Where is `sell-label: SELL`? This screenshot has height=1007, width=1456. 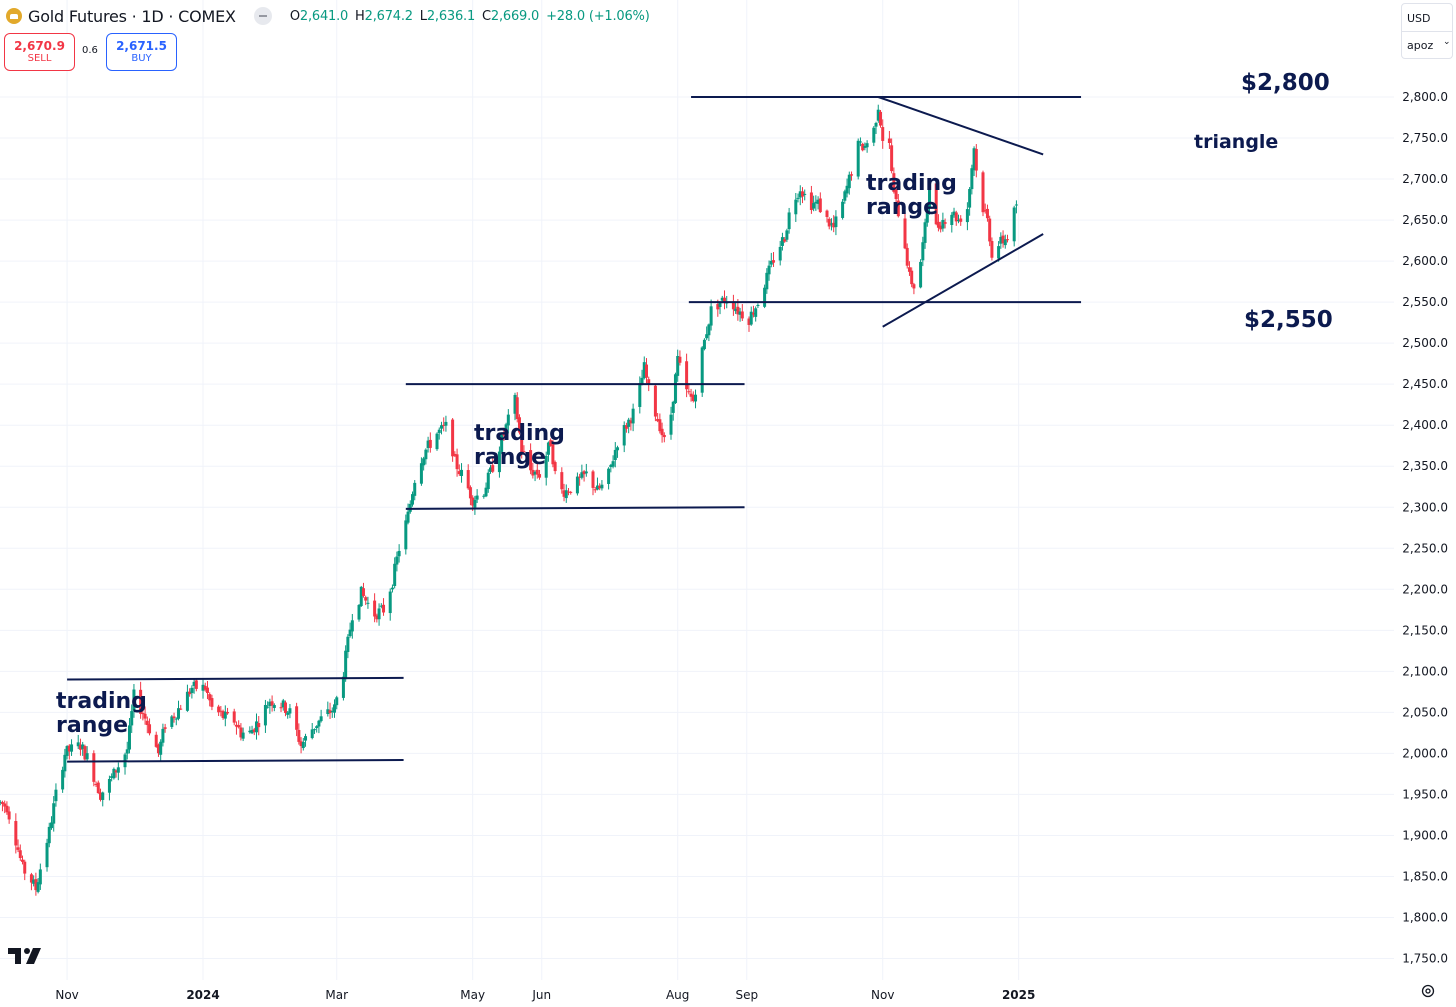 sell-label: SELL is located at coordinates (39, 58).